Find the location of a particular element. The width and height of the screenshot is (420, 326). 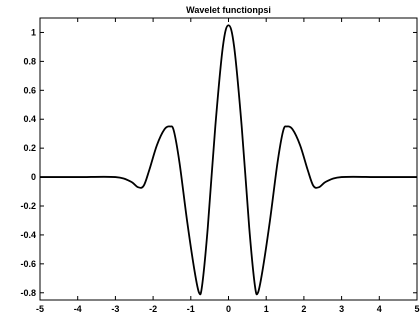

x-tick-label: 5 is located at coordinates (416, 309).